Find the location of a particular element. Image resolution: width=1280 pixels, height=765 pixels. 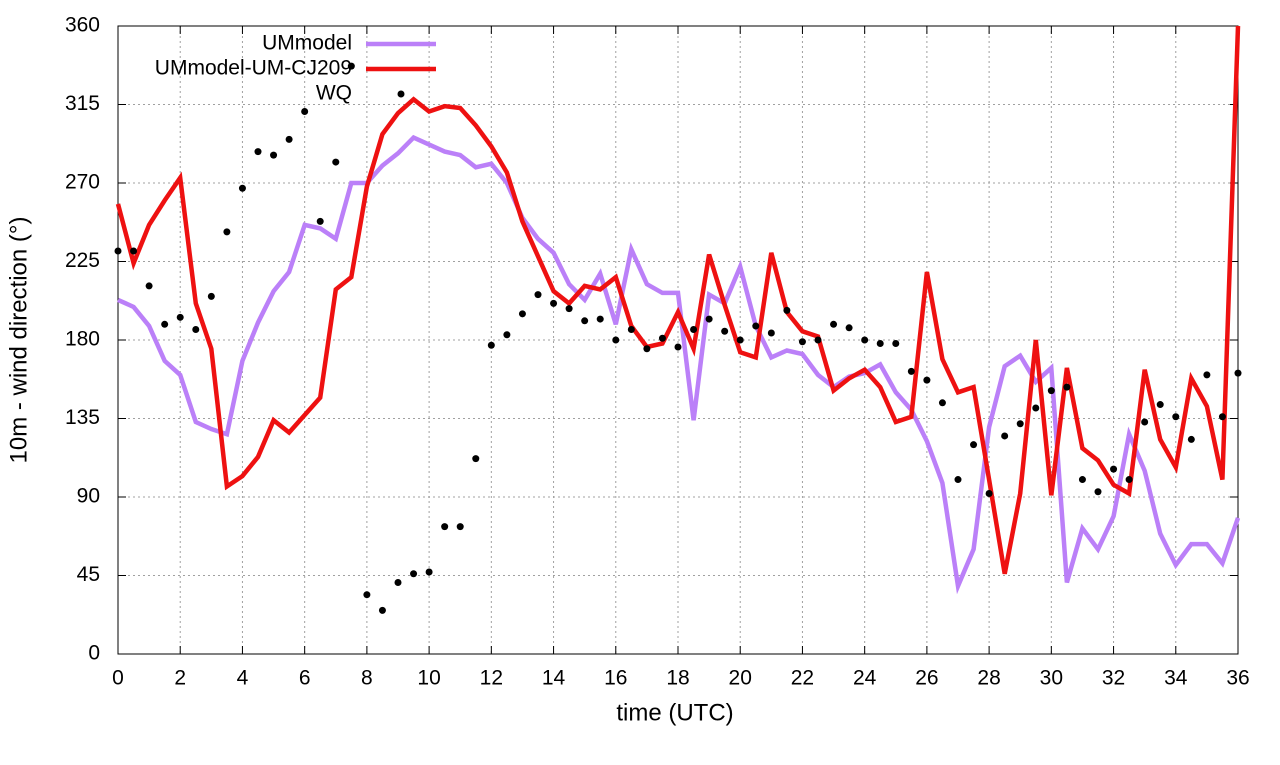

x-tick-label: 22 is located at coordinates (802, 678).